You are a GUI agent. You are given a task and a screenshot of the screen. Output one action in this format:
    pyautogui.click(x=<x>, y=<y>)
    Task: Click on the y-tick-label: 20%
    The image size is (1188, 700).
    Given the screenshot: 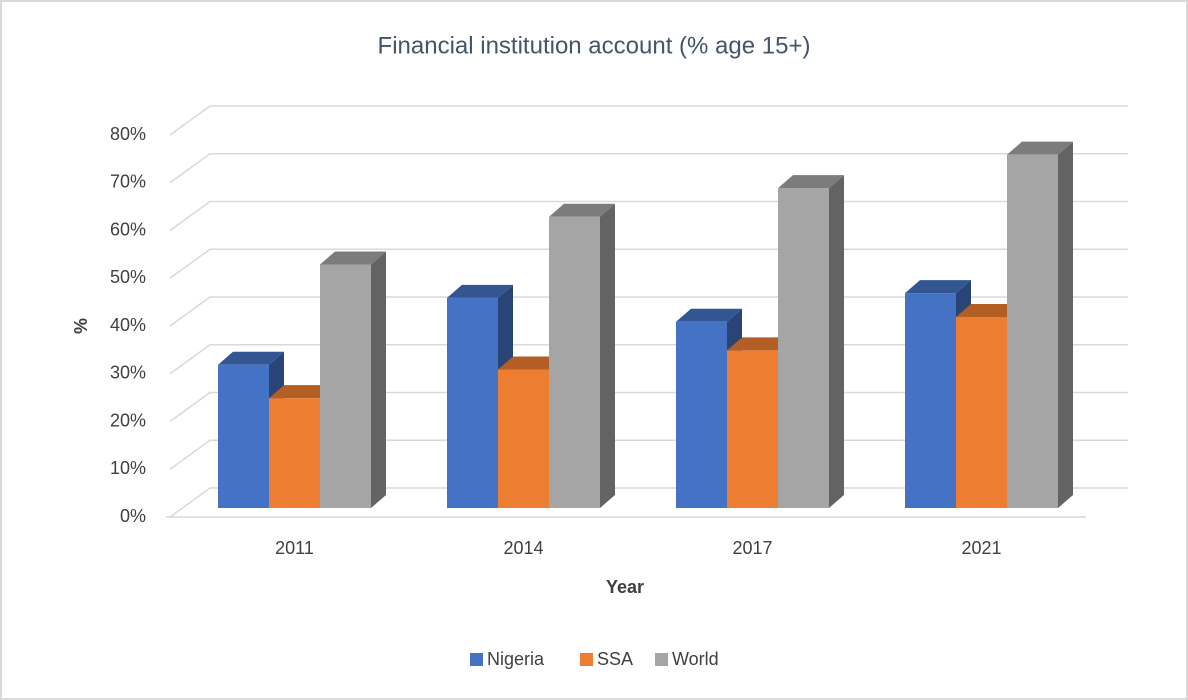 What is the action you would take?
    pyautogui.click(x=128, y=420)
    